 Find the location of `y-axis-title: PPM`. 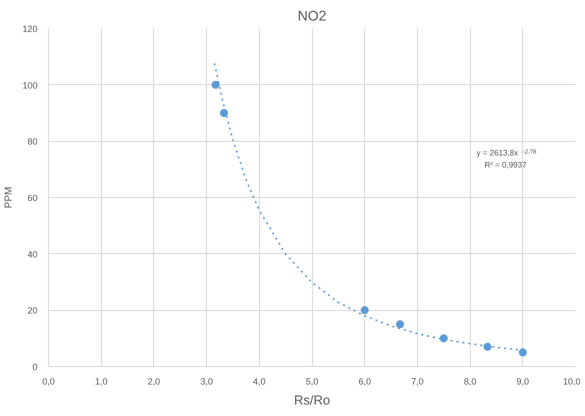

y-axis-title: PPM is located at coordinates (8, 197).